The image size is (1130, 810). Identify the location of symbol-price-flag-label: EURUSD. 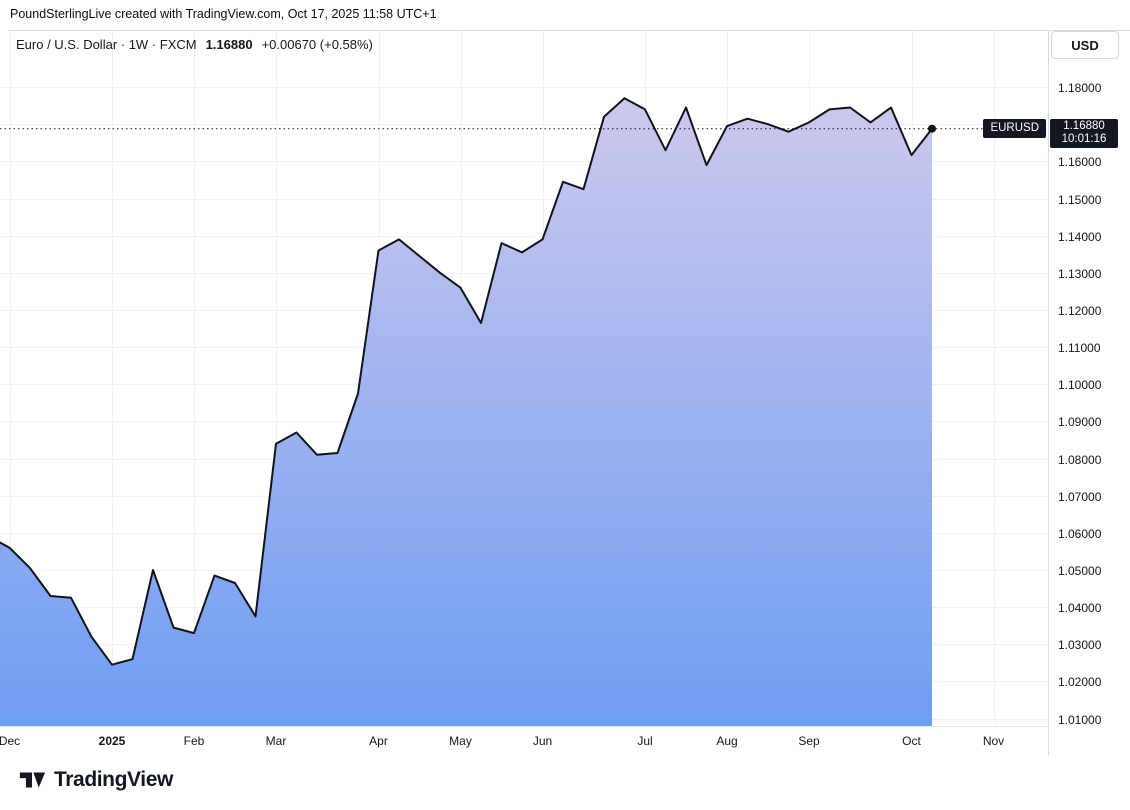
(1014, 128).